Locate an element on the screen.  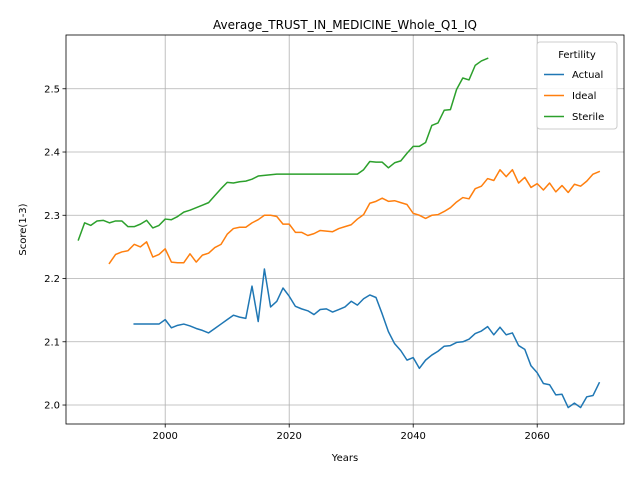
legend-box is located at coordinates (577, 85).